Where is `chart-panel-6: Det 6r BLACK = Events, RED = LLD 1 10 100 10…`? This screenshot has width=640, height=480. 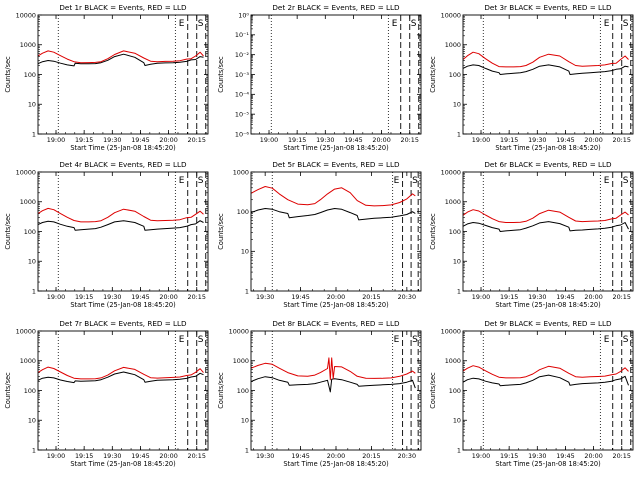
chart-panel-6: Det 6r BLACK = Events, RED = LLD 1 10 100 10… is located at coordinates (531, 234).